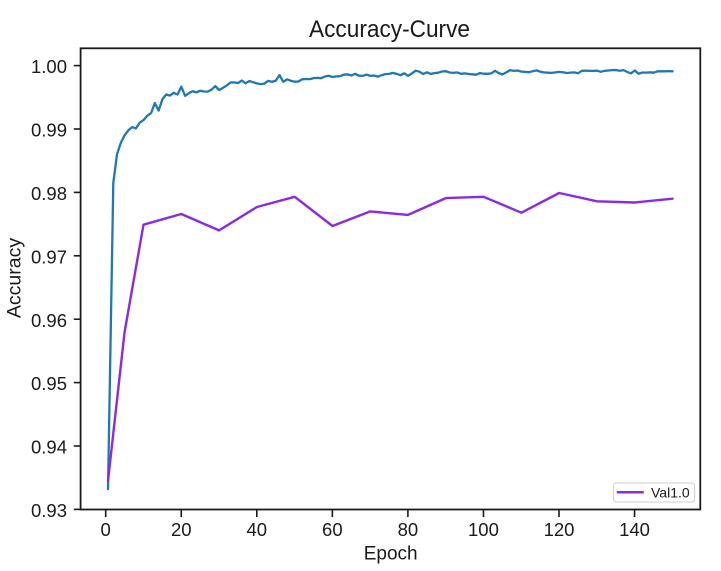 The height and width of the screenshot is (571, 721). I want to click on svg-text: 80, so click(408, 529).